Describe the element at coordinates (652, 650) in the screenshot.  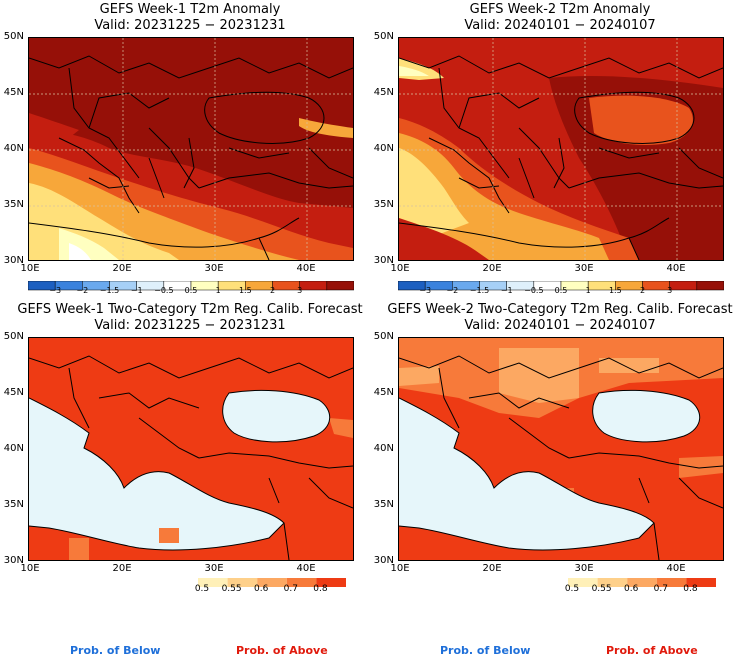
I see `prob-above-label-right: Prob. of Above` at that location.